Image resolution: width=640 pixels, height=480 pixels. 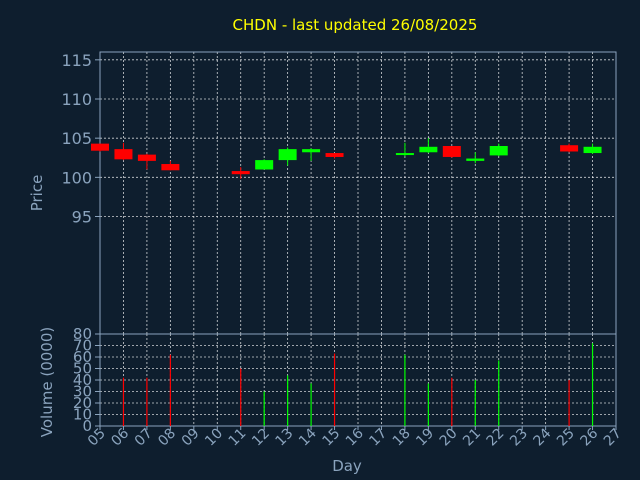 I want to click on volume-tick-label: 10, so click(x=82, y=415).